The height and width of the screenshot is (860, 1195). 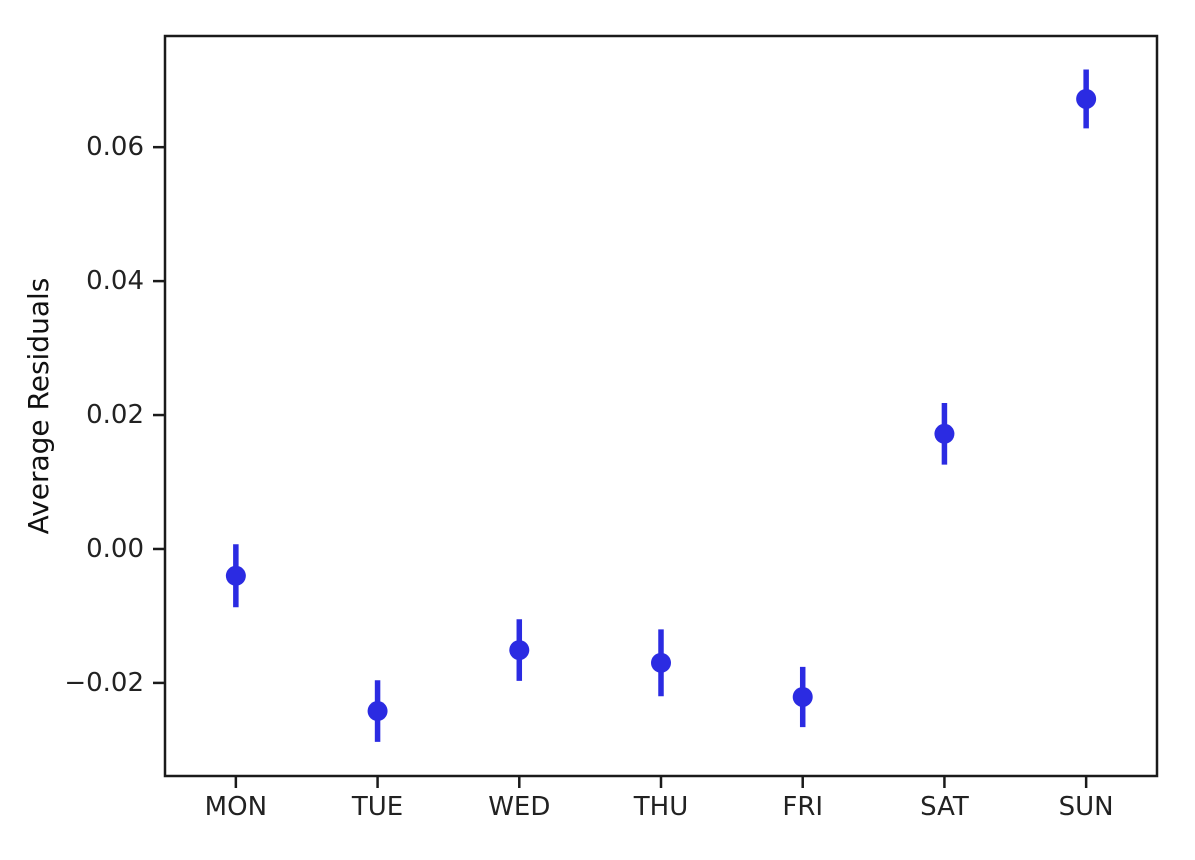 I want to click on data-point-fri, so click(x=802, y=696).